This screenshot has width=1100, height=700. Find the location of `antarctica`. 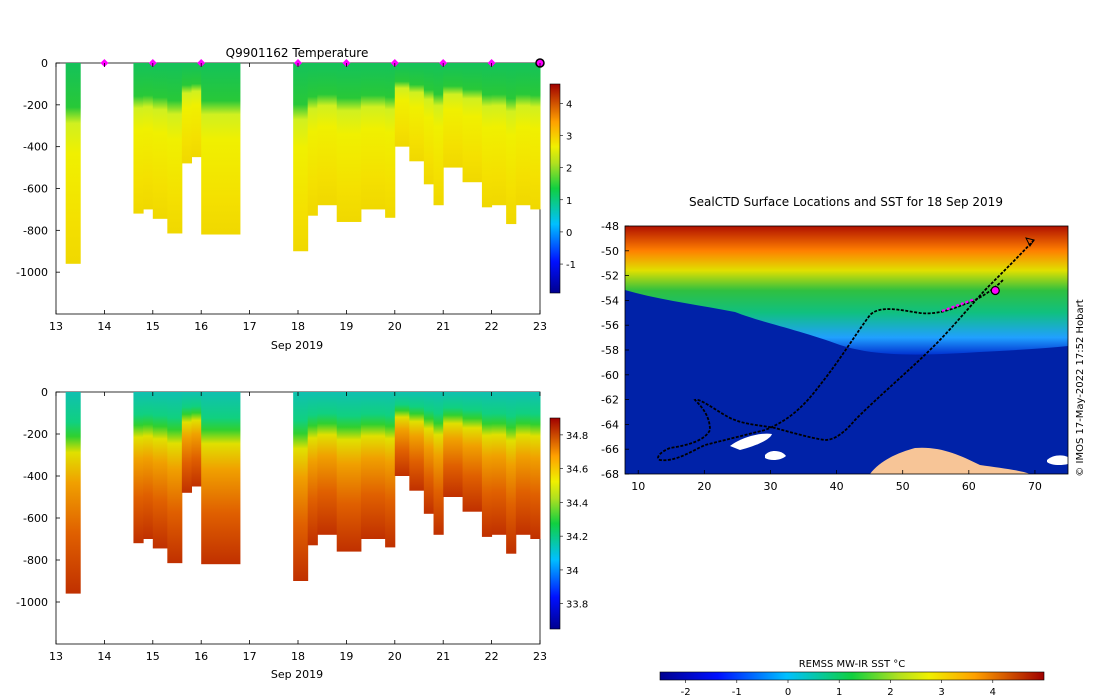

antarctica is located at coordinates (950, 460).